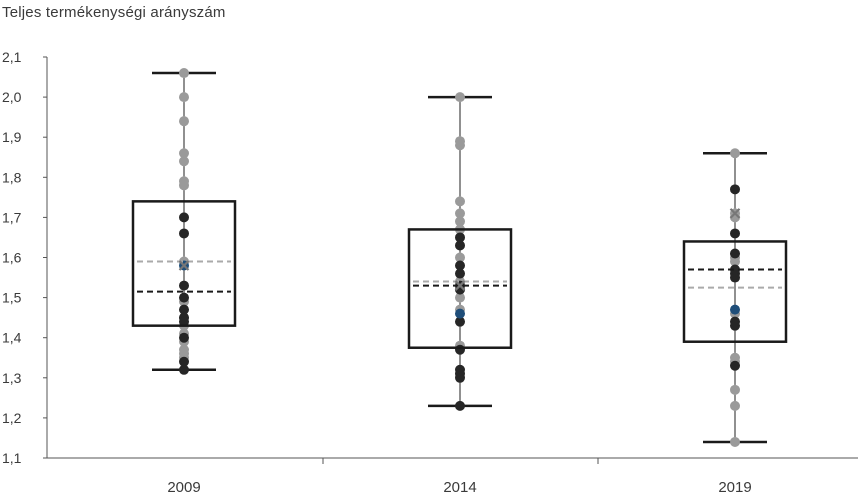 This screenshot has width=867, height=497. Describe the element at coordinates (12, 177) in the screenshot. I see `y-tick-label: 1,8` at that location.